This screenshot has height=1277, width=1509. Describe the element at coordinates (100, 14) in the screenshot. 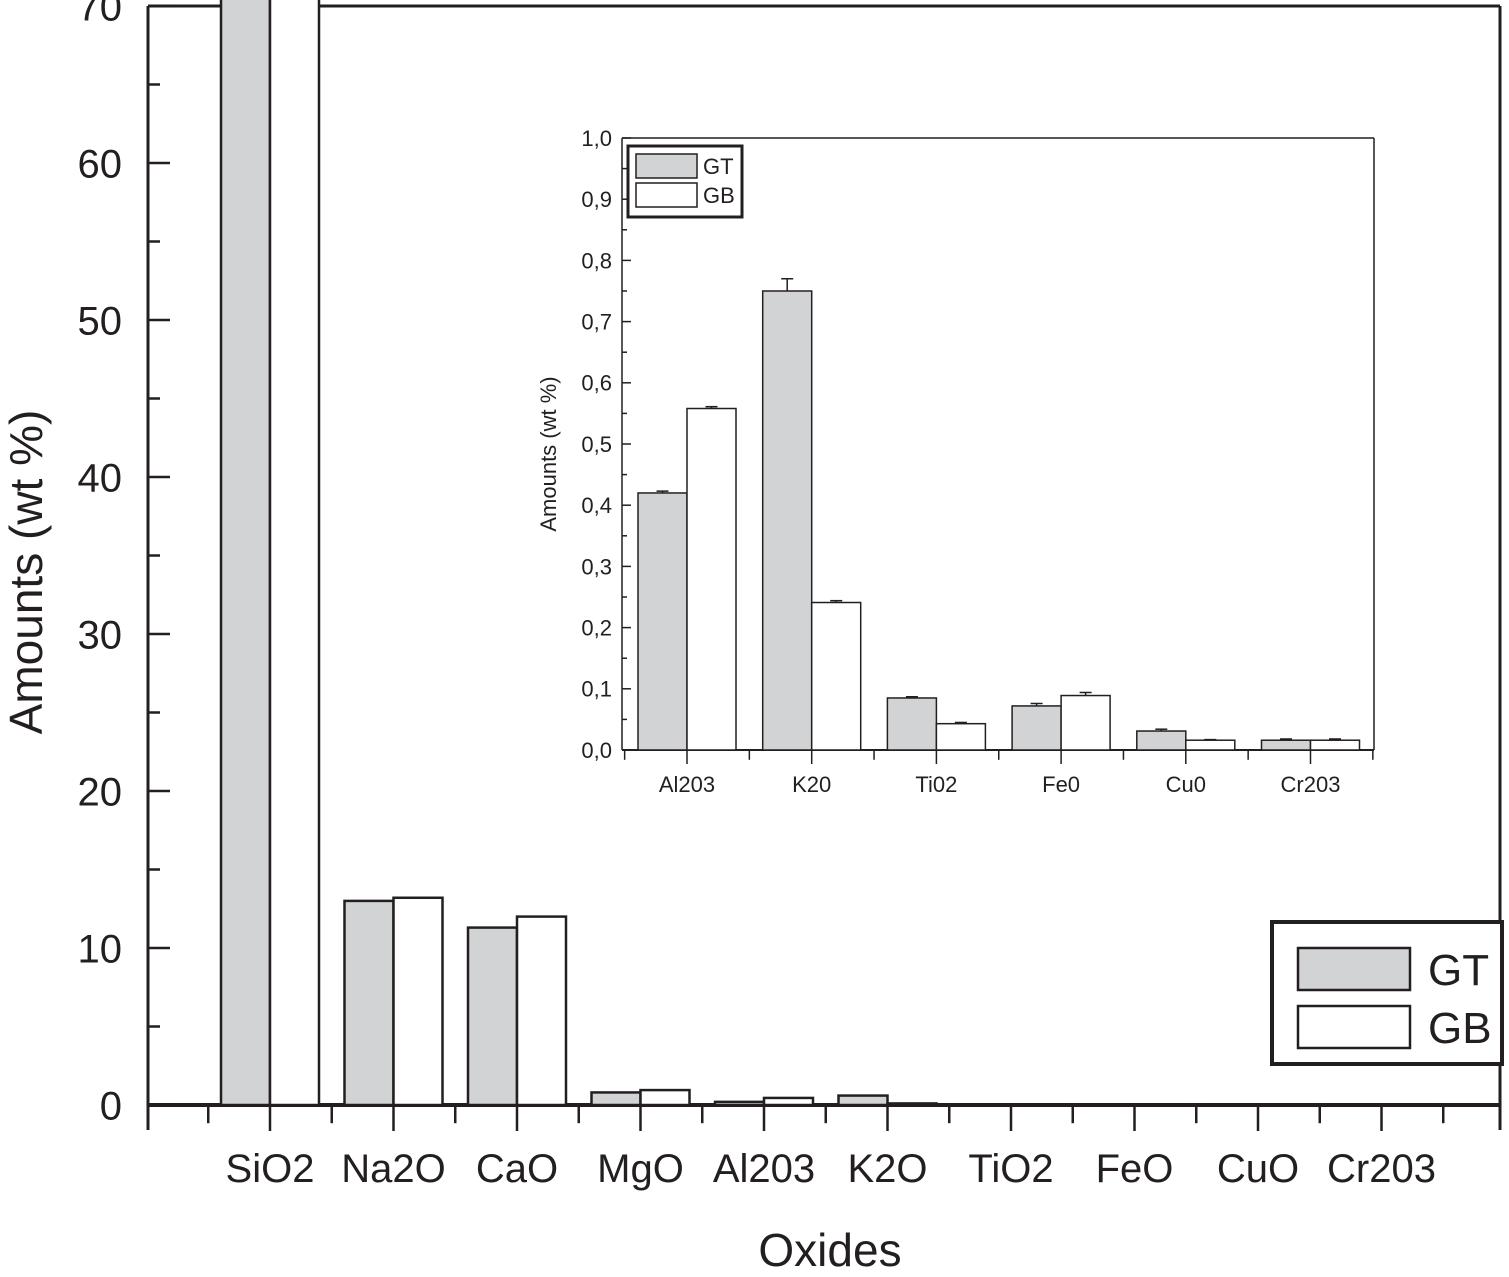

I see `y-tick-label: 70` at that location.